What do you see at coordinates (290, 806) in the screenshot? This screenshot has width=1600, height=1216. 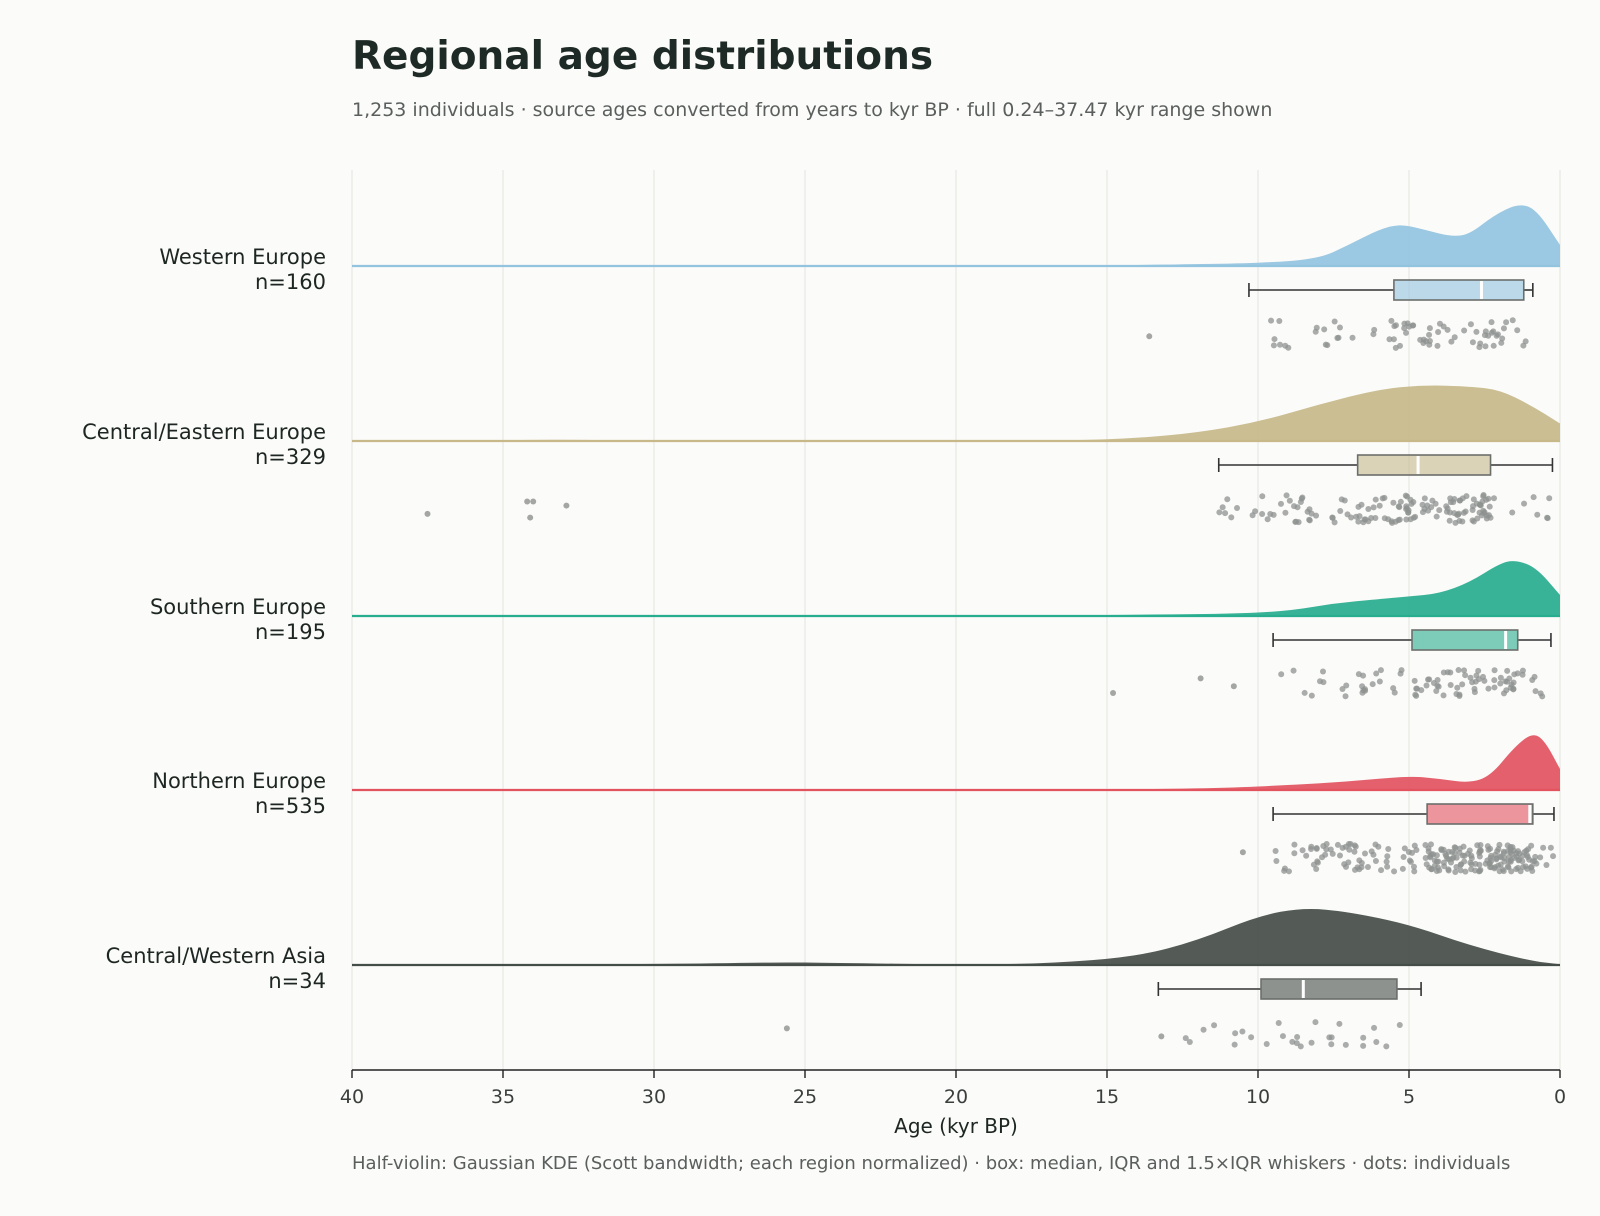 I see `region-n-label: n=535` at bounding box center [290, 806].